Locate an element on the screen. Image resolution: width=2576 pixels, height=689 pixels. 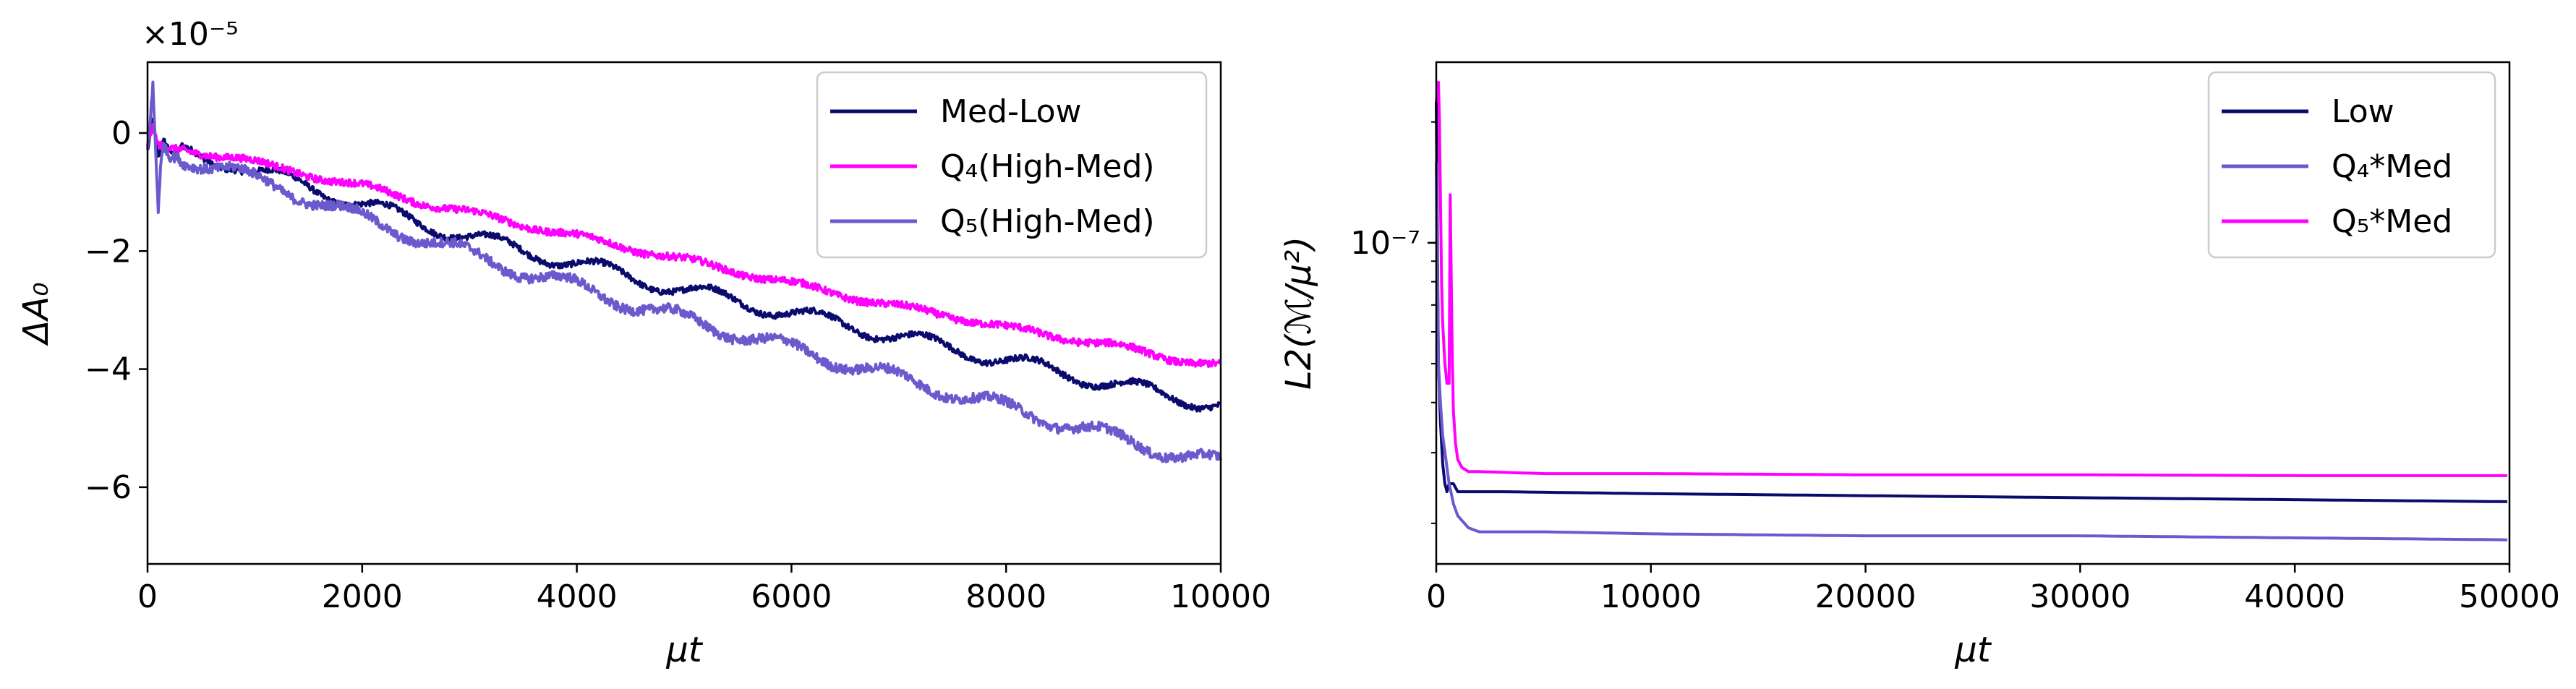
left-x-ticks: 0 2000 4000 6000 8000 10000 is located at coordinates (704, 589).